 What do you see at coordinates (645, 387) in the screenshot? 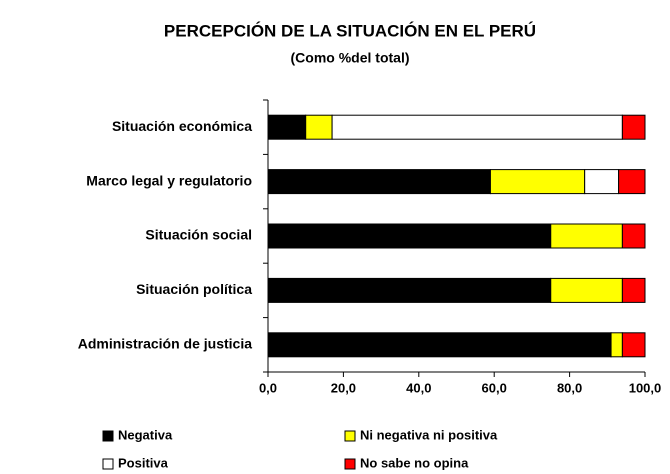
I see `x-tick-label: 100,0` at bounding box center [645, 387].